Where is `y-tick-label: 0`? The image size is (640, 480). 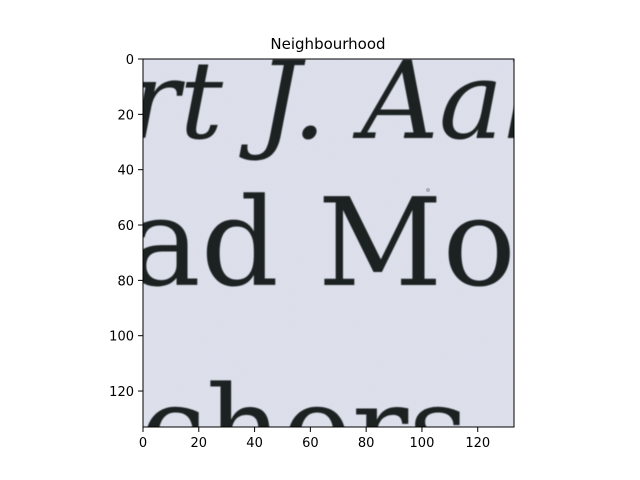
y-tick-label: 0 is located at coordinates (130, 60).